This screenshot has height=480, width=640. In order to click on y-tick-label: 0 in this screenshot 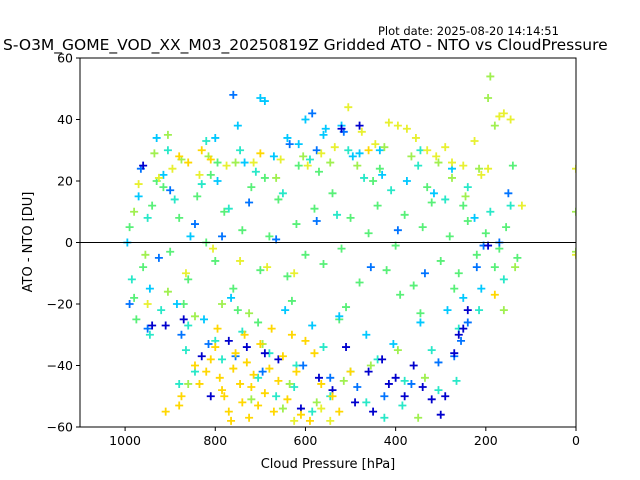, I will do `click(69, 242)`.